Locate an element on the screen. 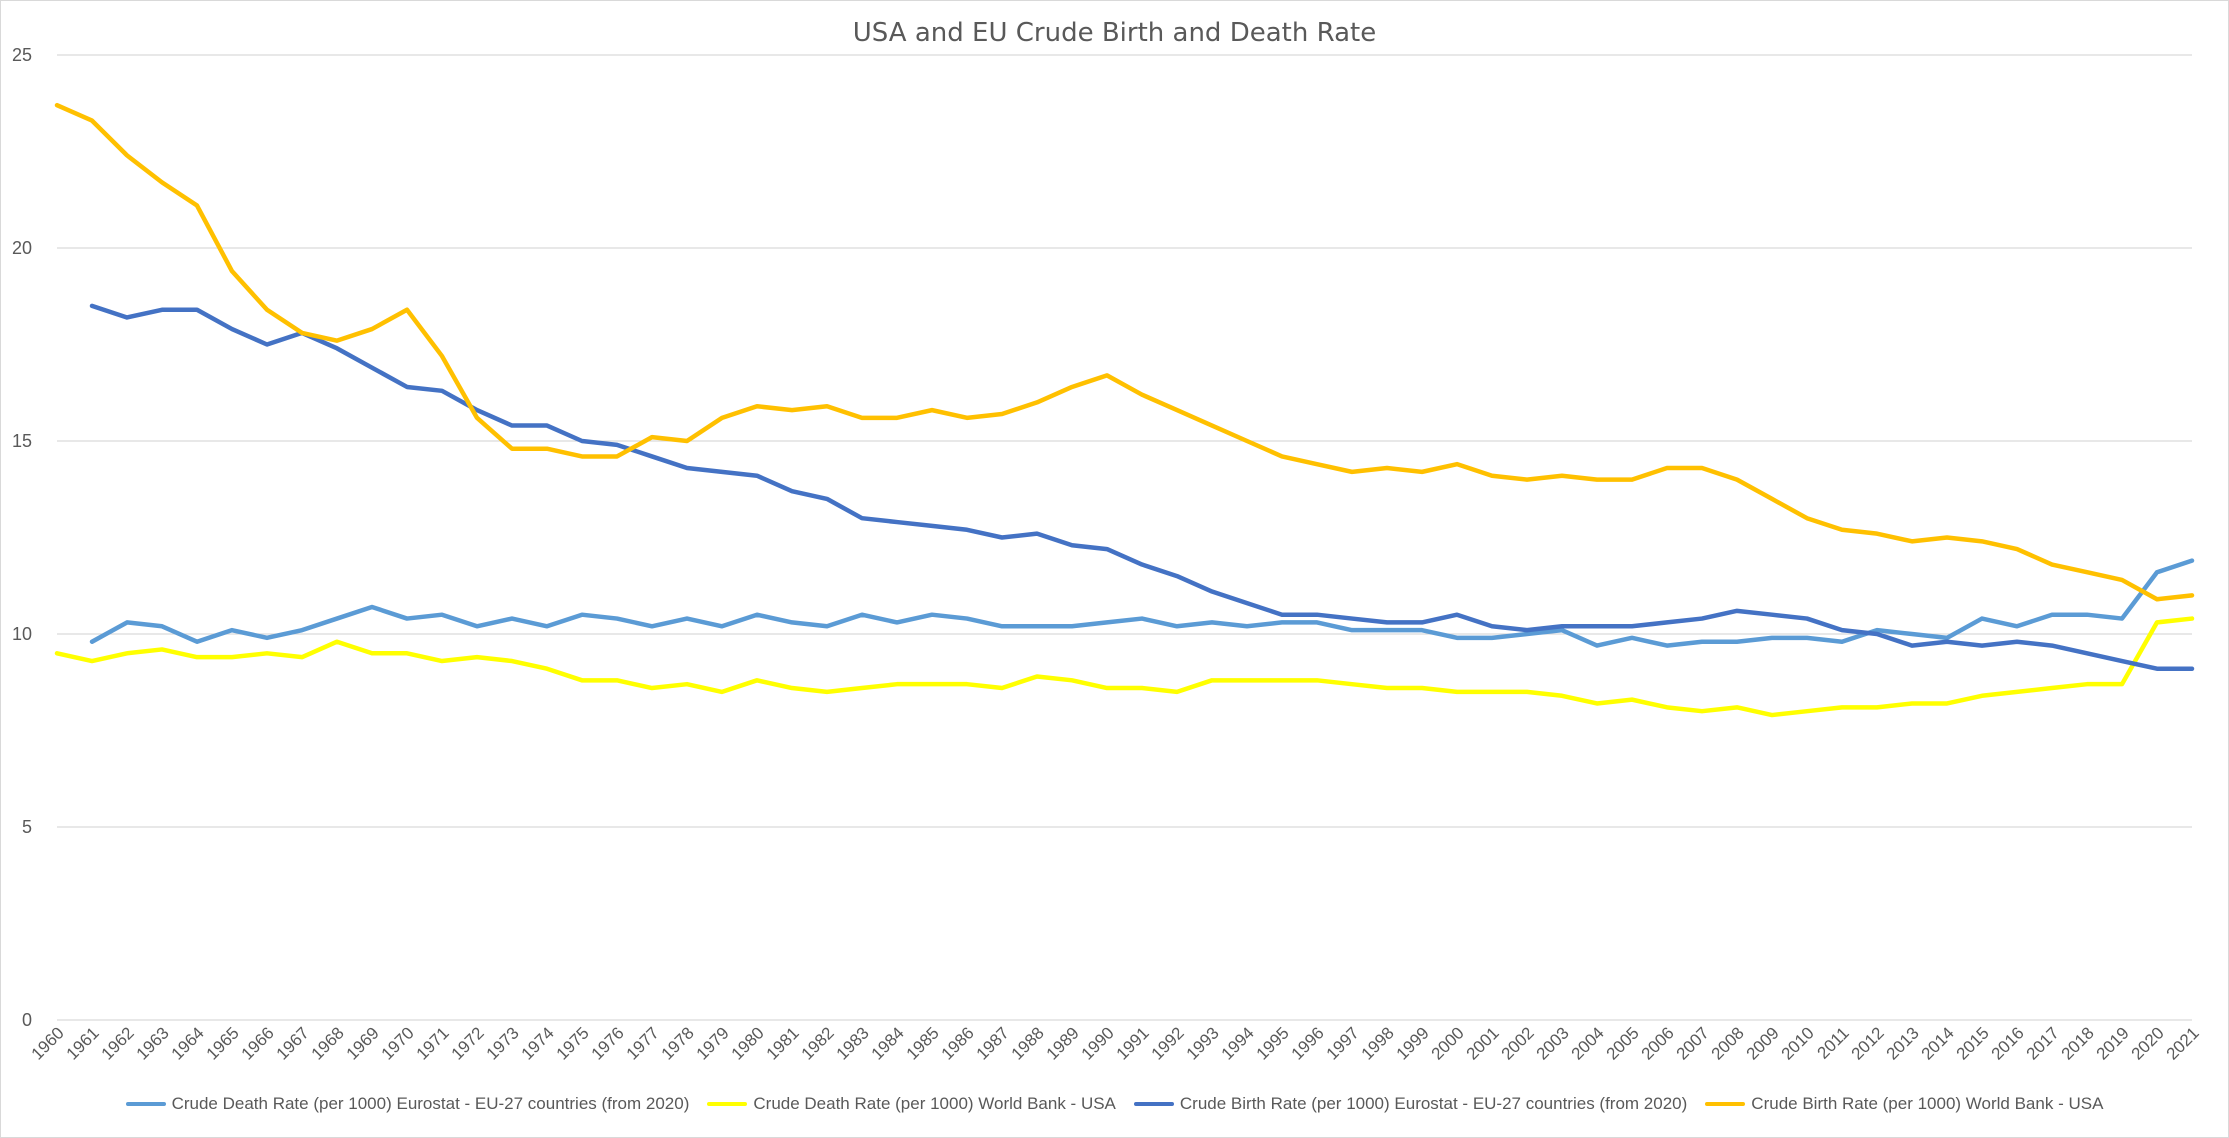  x-tick-label: 2018 is located at coordinates (2078, 1043).